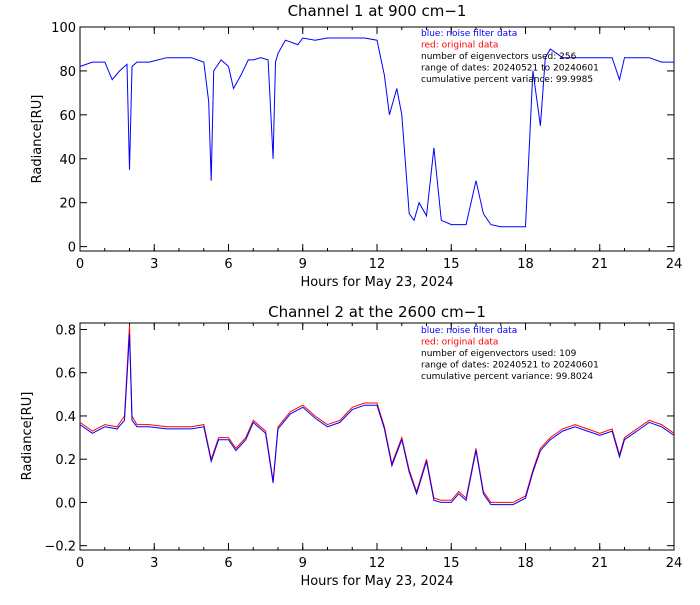  Describe the element at coordinates (65, 374) in the screenshot. I see `y-tick-label: 0.6` at that location.